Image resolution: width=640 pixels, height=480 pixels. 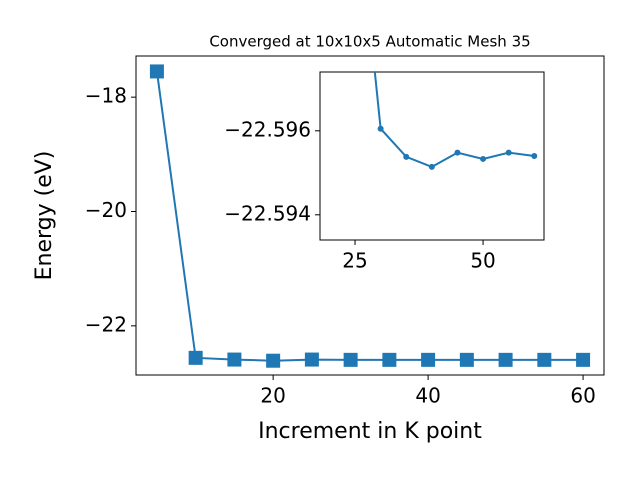 I want to click on x-tick-label: 20, so click(x=272, y=396).